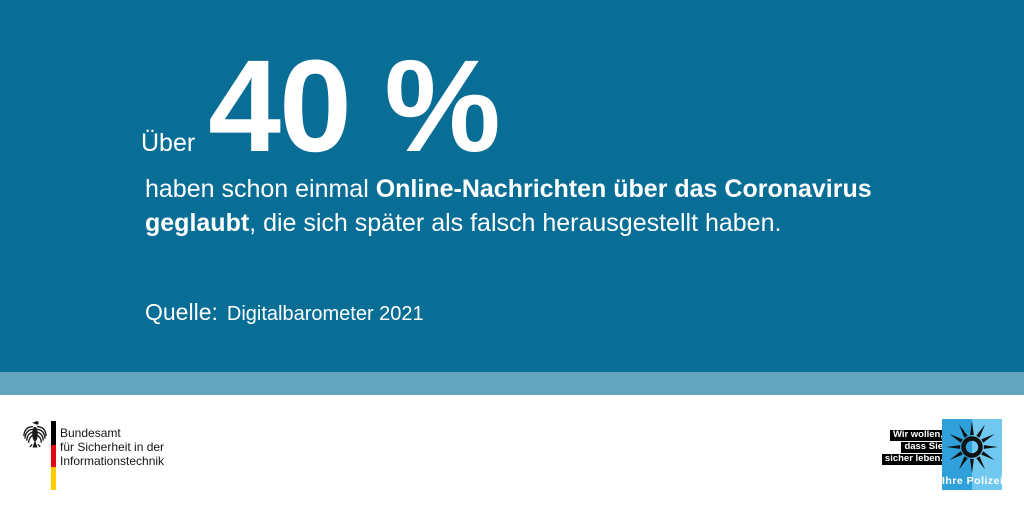 This screenshot has width=1024, height=512. I want to click on headline: Über 40 %, so click(321, 105).